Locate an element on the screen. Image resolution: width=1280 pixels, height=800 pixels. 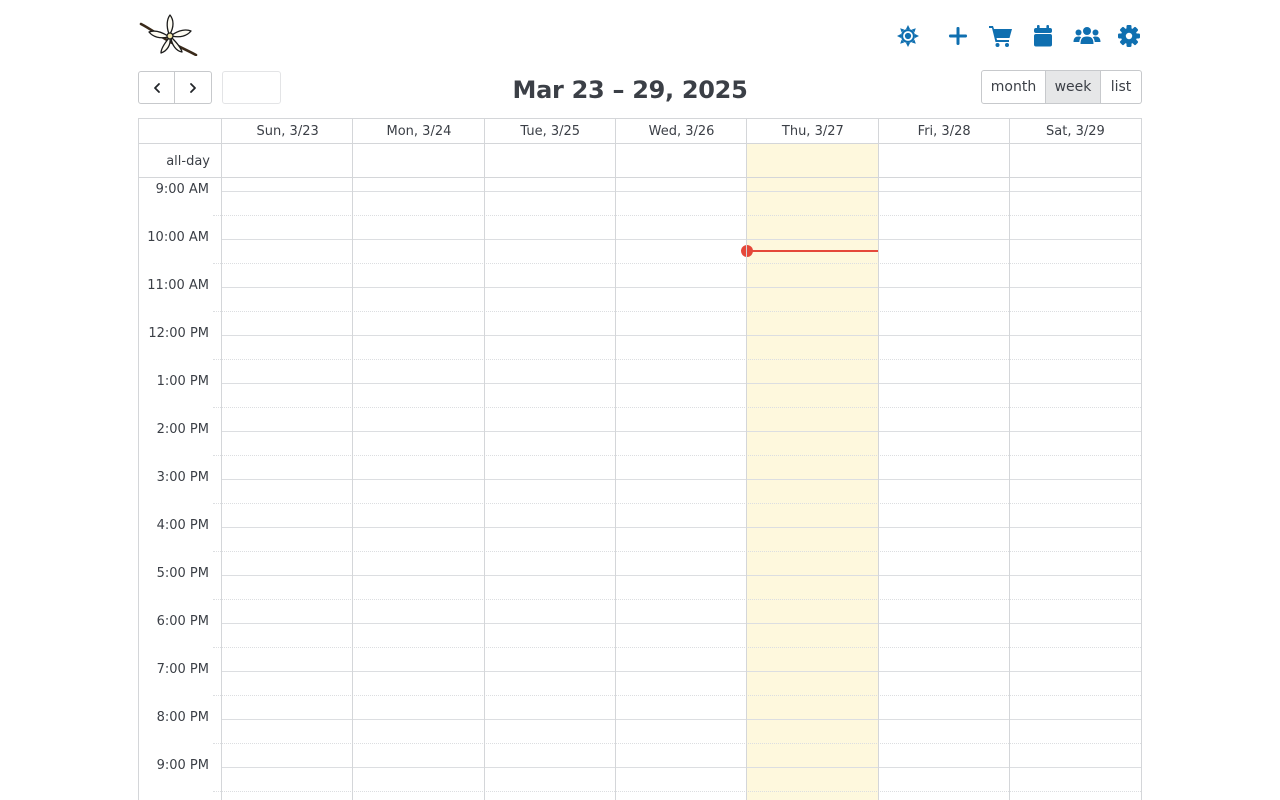
now-indicator-line is located at coordinates (813, 251).